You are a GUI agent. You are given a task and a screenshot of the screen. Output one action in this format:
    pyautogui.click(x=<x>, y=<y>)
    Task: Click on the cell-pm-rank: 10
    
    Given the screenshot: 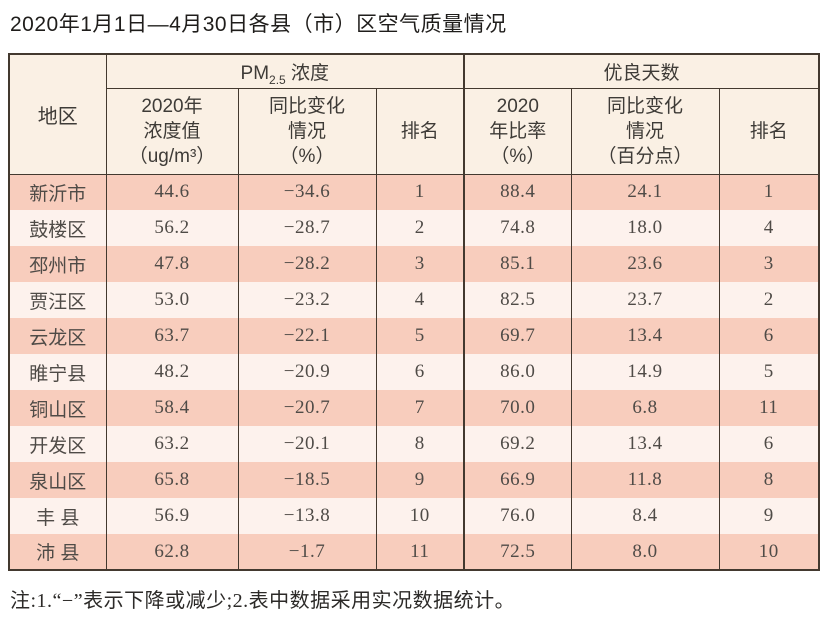 What is the action you would take?
    pyautogui.click(x=420, y=516)
    